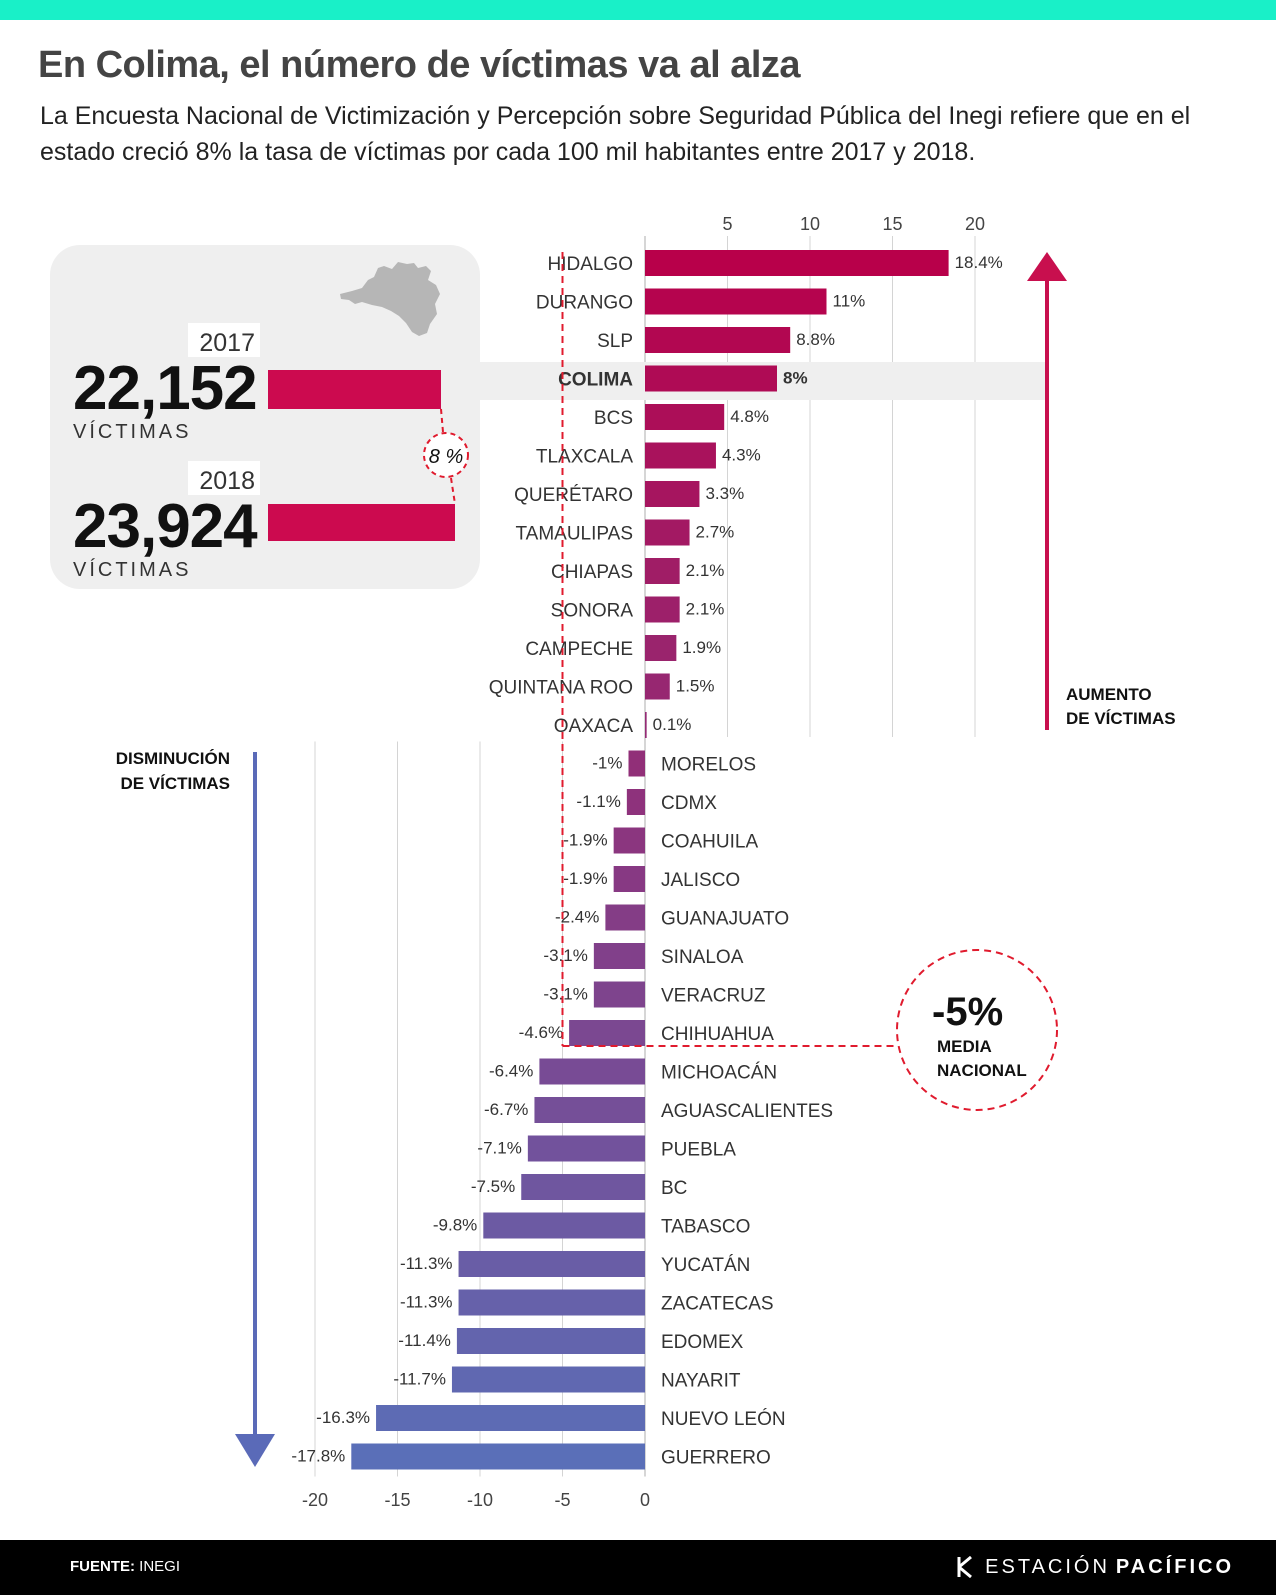 This screenshot has width=1276, height=1595. I want to click on category-label: VERACRUZ, so click(713, 996).